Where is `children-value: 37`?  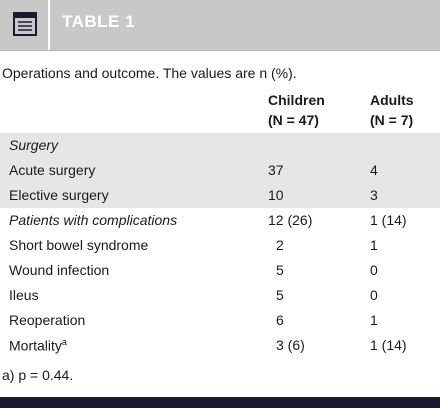
children-value: 37 is located at coordinates (276, 170).